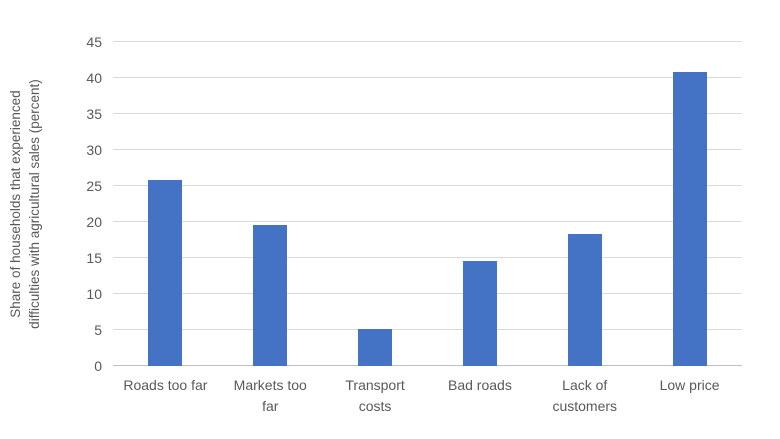 The height and width of the screenshot is (439, 780). What do you see at coordinates (165, 385) in the screenshot?
I see `x-category-label-roads-too-far: Roads too far` at bounding box center [165, 385].